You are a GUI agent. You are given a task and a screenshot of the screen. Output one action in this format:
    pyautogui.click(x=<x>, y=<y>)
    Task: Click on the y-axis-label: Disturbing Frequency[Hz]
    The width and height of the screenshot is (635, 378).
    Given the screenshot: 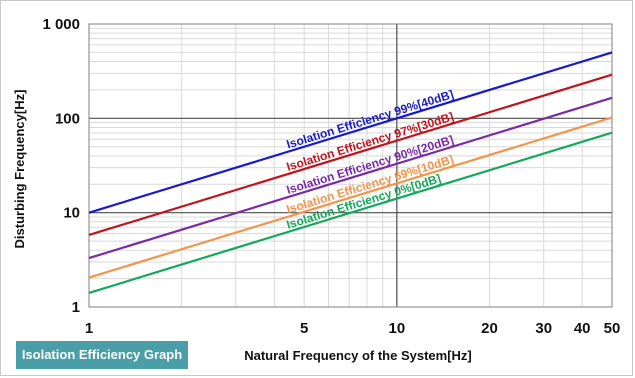 What is the action you would take?
    pyautogui.click(x=19, y=169)
    